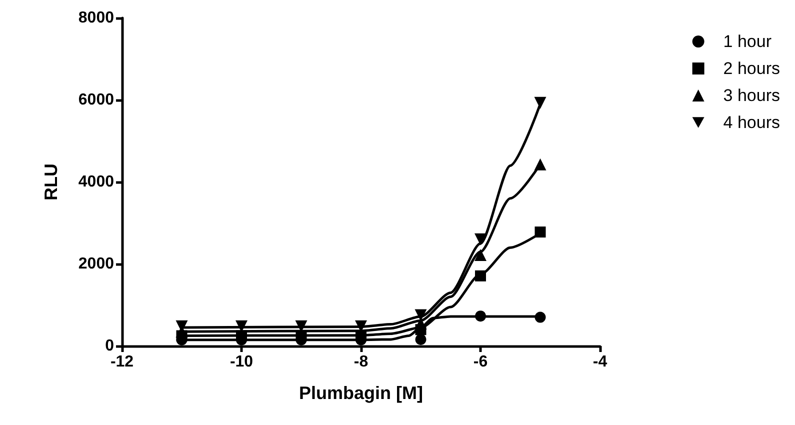 This screenshot has height=425, width=795. Describe the element at coordinates (751, 68) in the screenshot. I see `legend-label: 2 hours` at that location.